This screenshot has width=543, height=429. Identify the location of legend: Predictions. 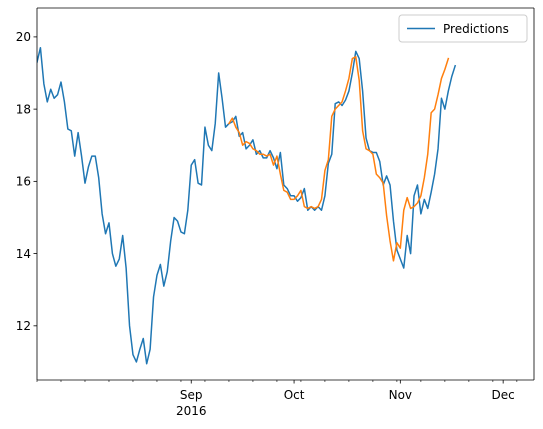
(463, 28).